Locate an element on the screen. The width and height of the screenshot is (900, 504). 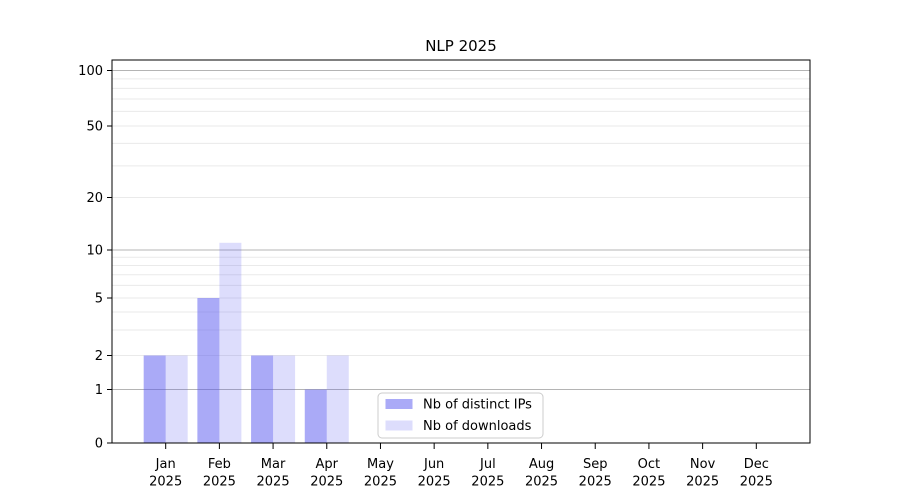
legend-label: Nb of distinct IPs is located at coordinates (477, 405).